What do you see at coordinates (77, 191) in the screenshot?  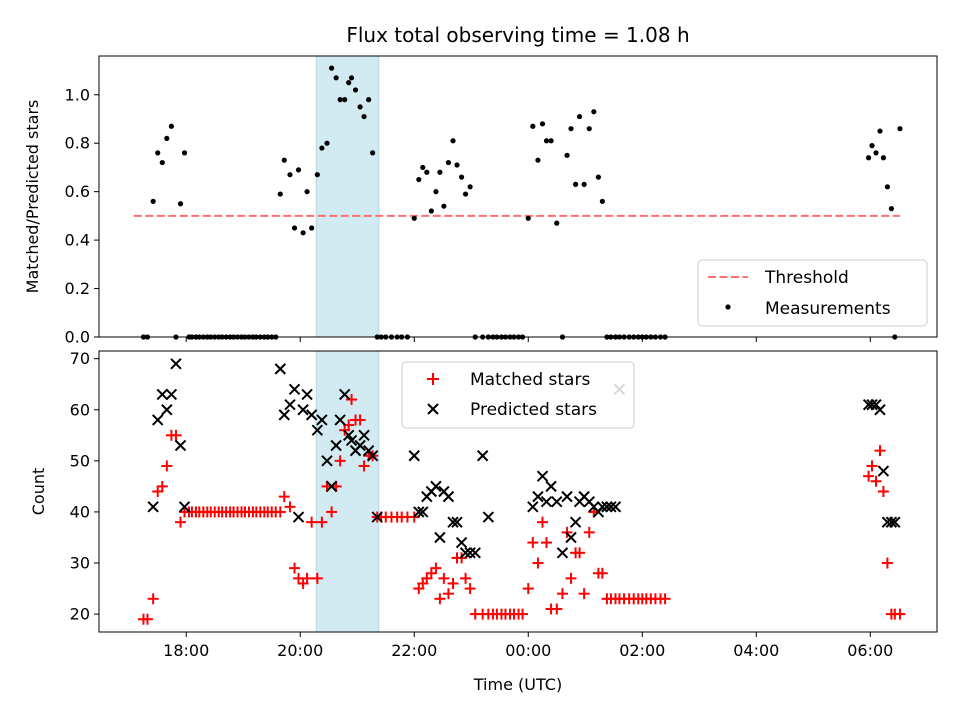 I see `y-tick-label: 0.6` at bounding box center [77, 191].